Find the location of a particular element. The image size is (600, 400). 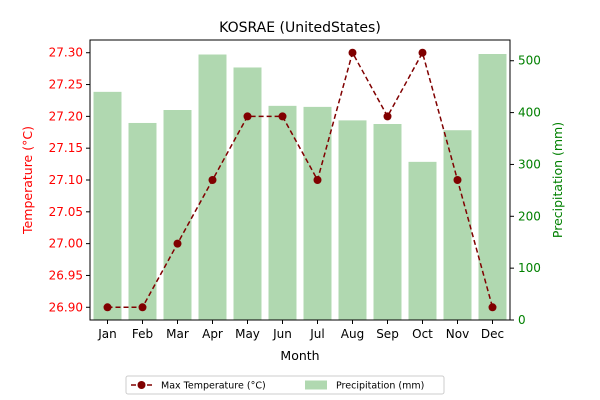

x-tick-label: Aug is located at coordinates (352, 334).